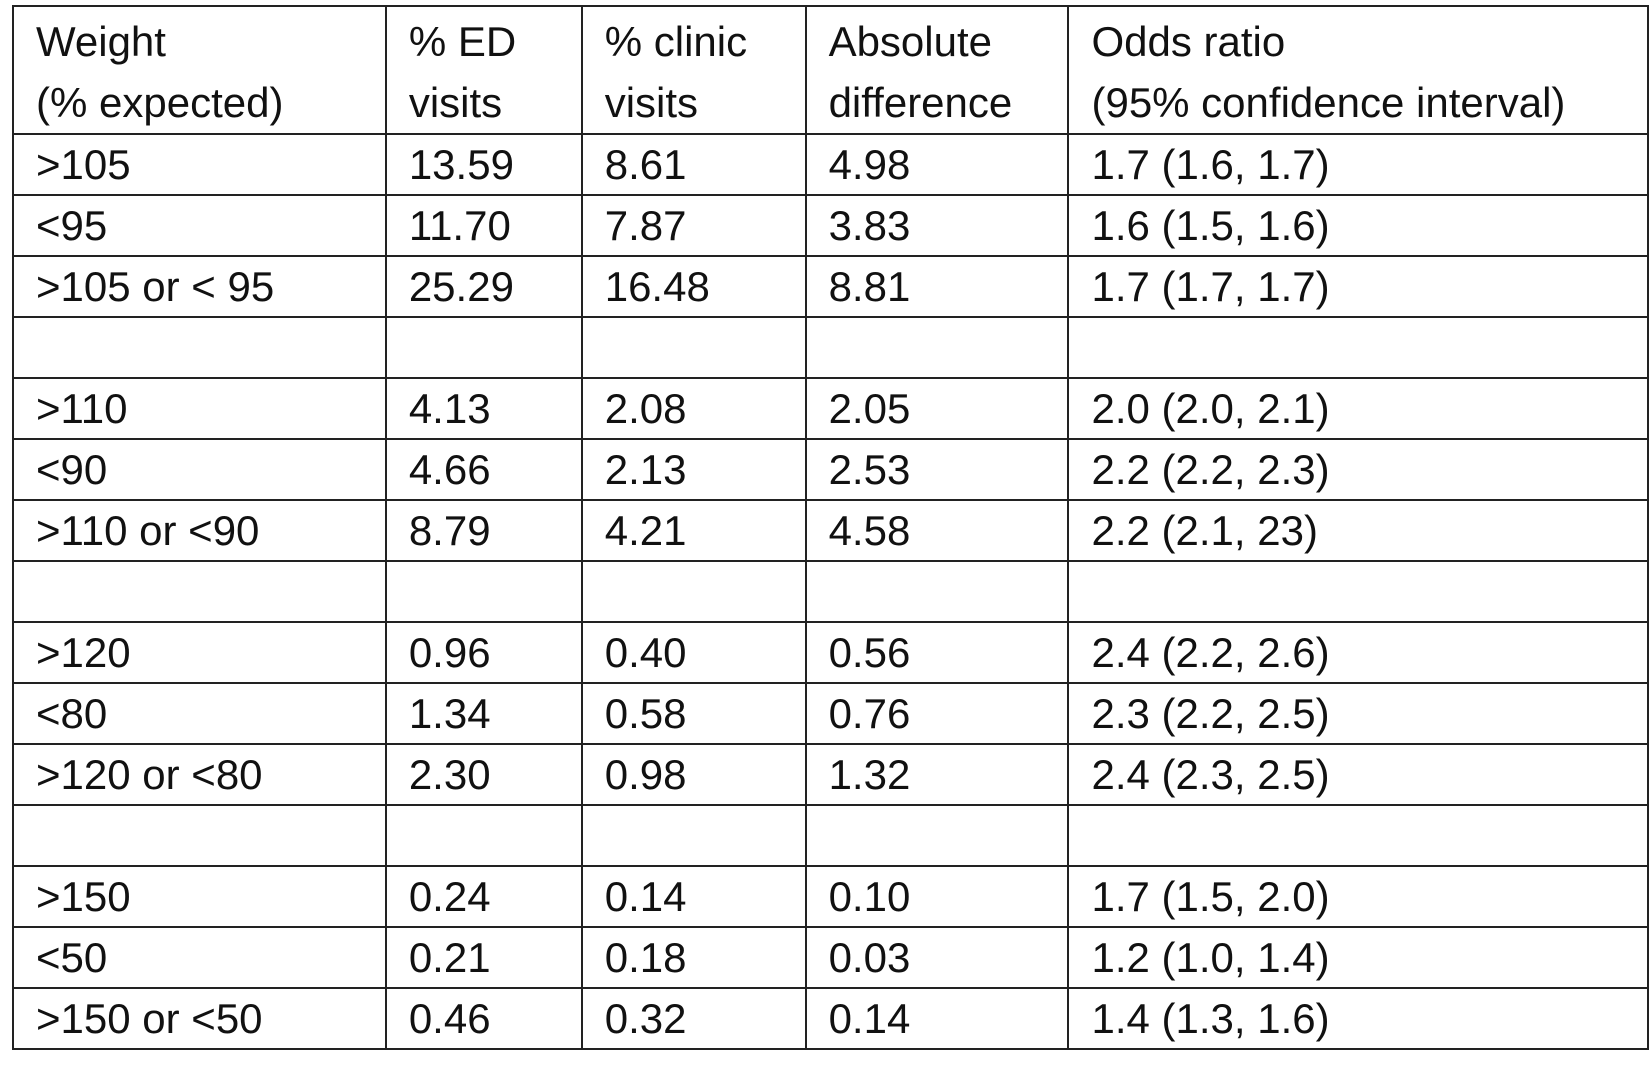  Describe the element at coordinates (1188, 41) in the screenshot. I see `header-odds-ratio-line1: Odds ratio` at that location.